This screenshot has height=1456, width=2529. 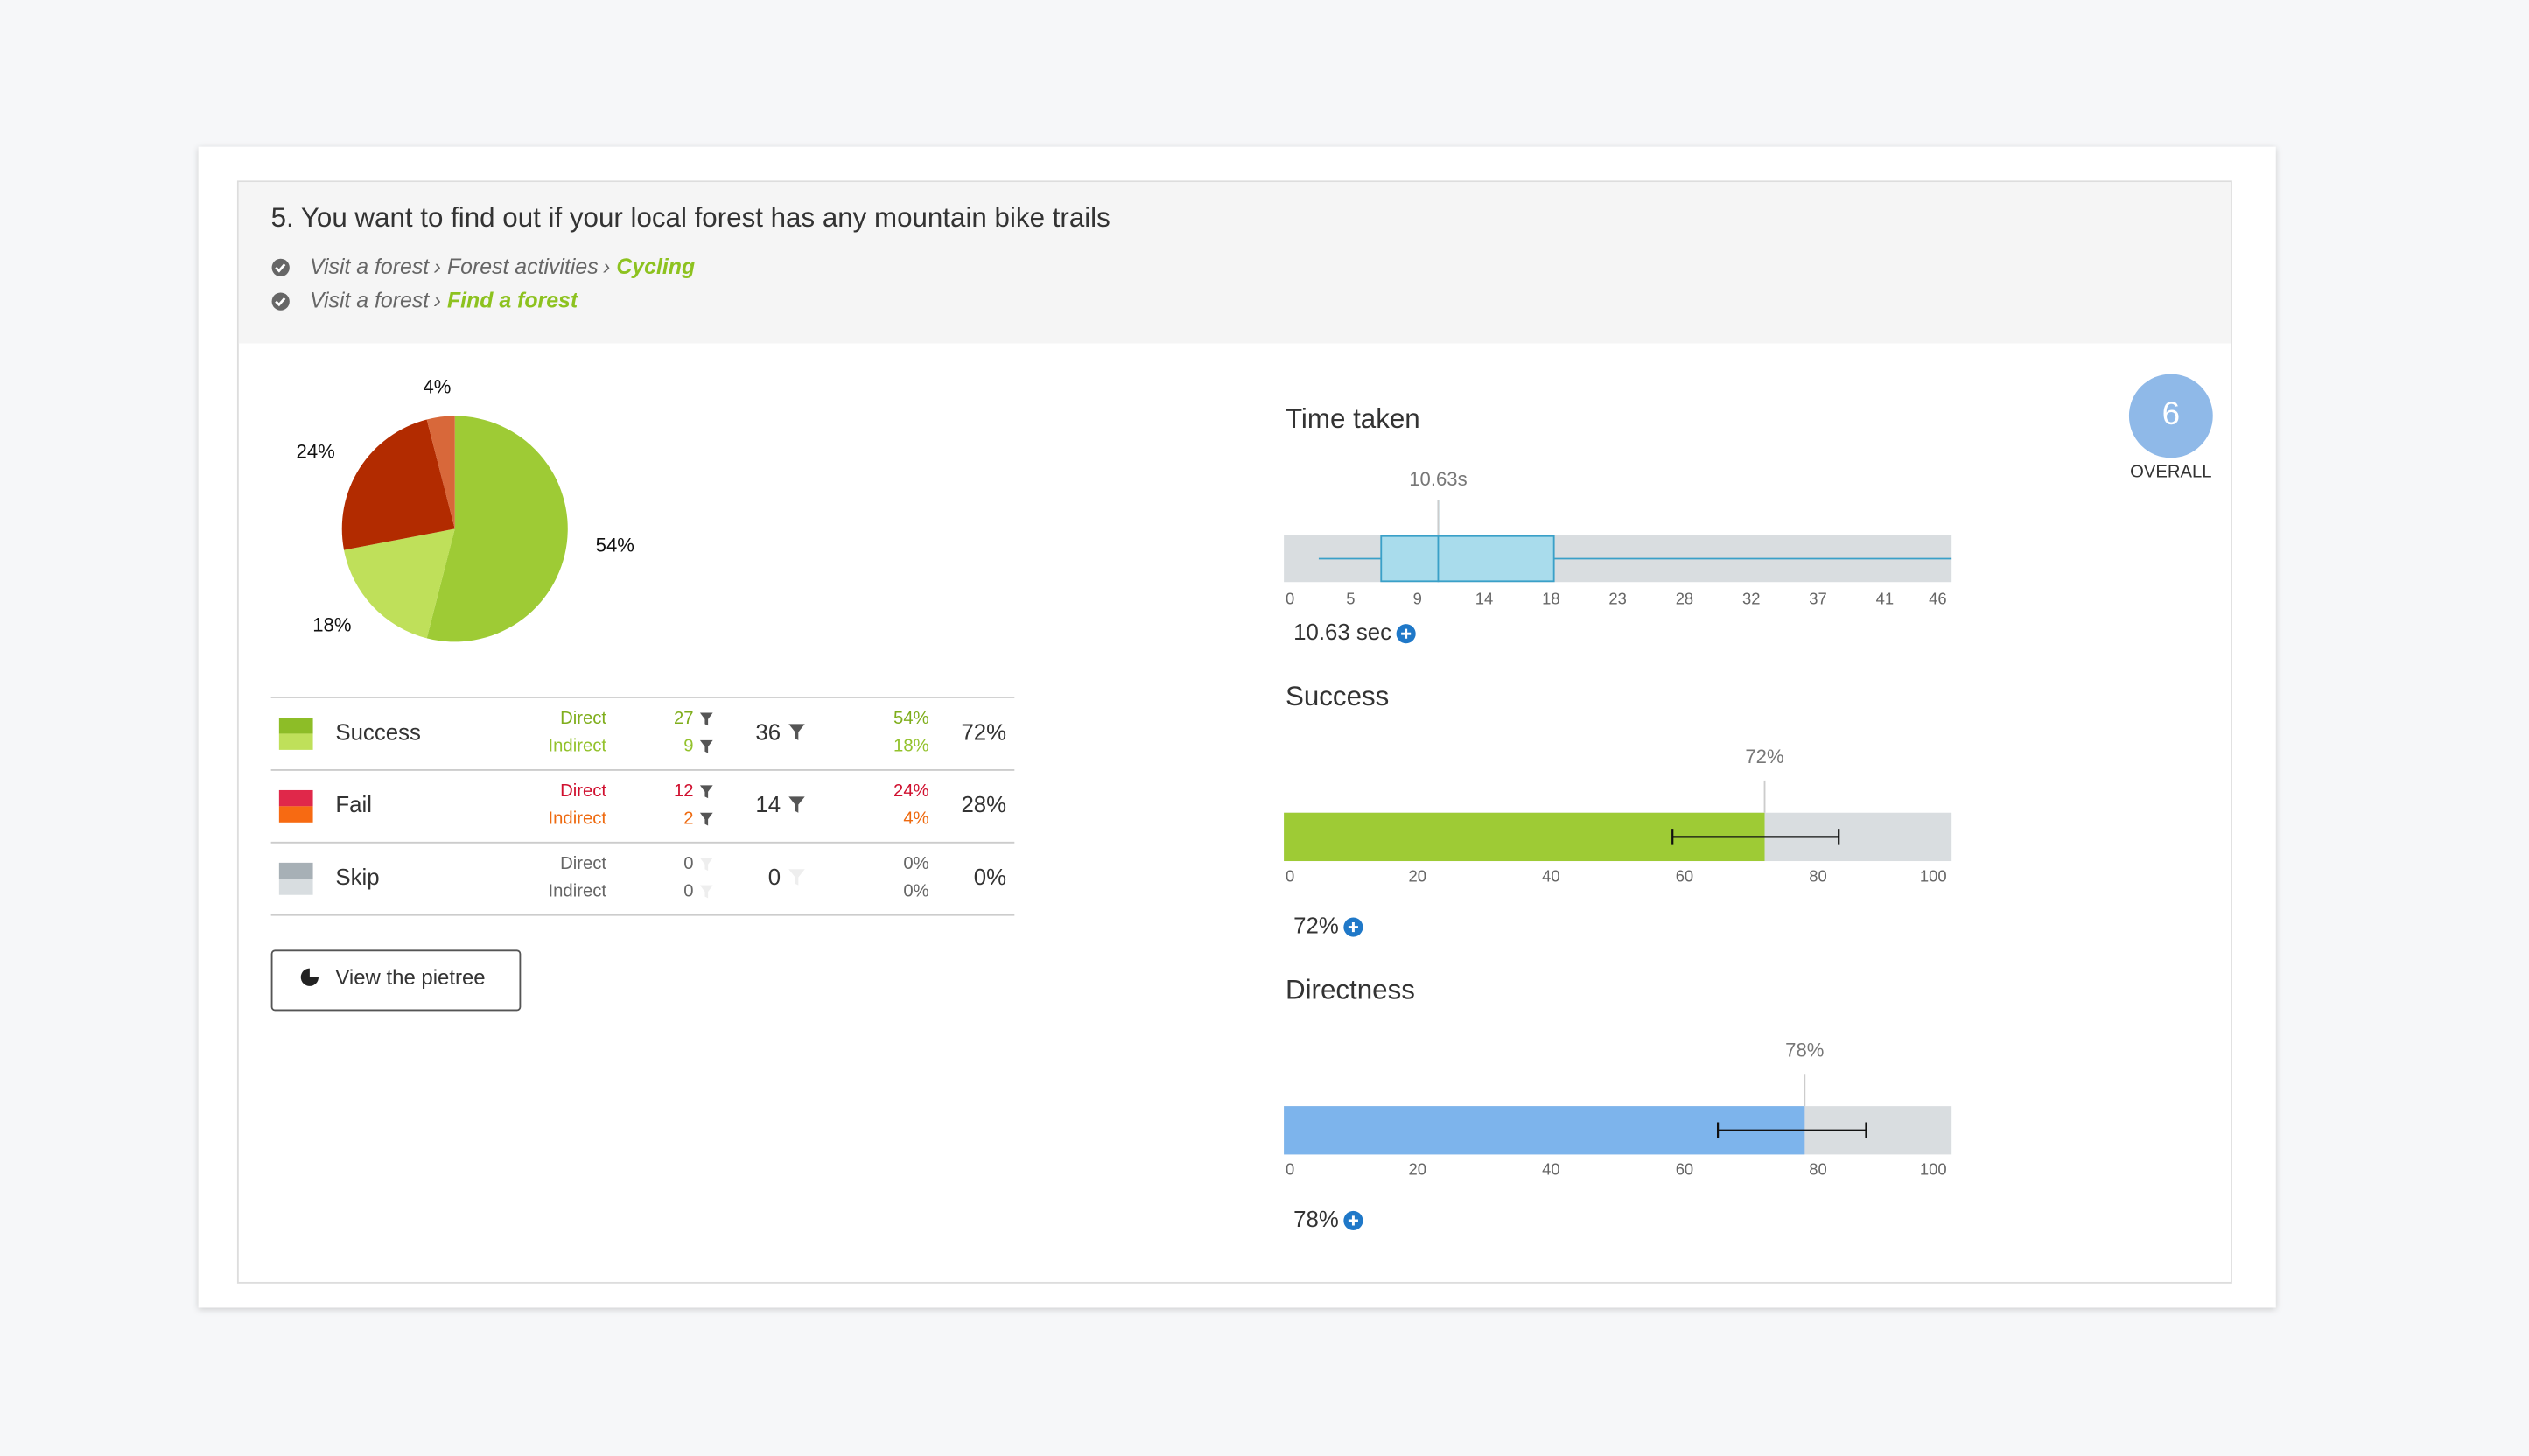 I want to click on indirect-count: 9, so click(x=688, y=746).